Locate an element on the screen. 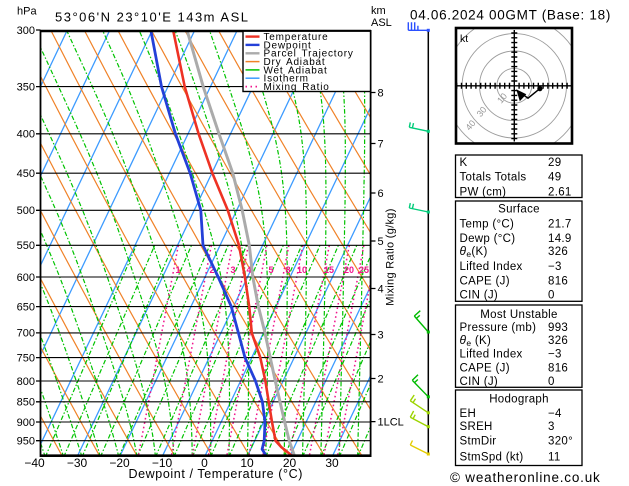  svg-text: 550 is located at coordinates (26, 246).